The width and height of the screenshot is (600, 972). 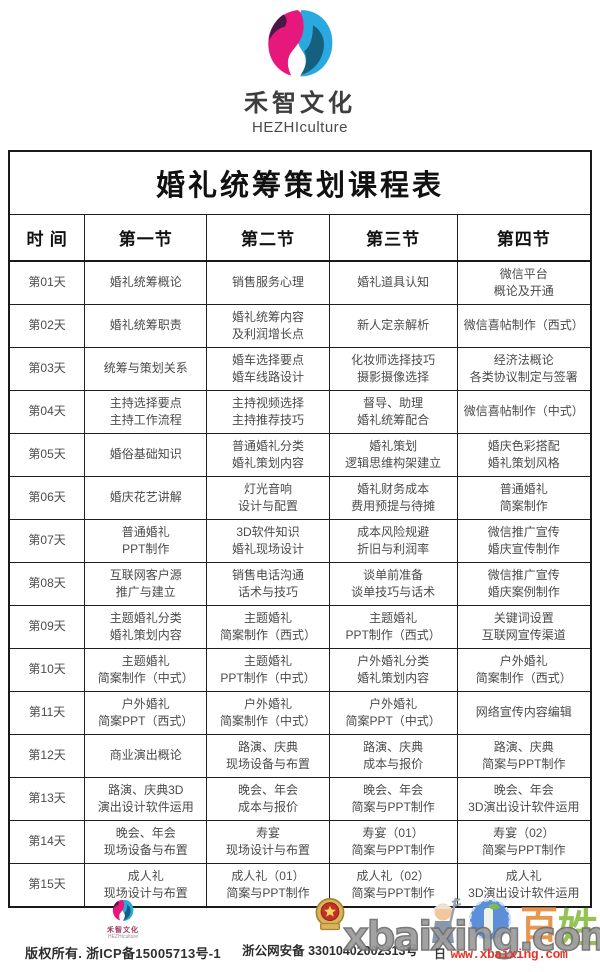 What do you see at coordinates (524, 455) in the screenshot?
I see `lesson-cell: 婚庆色彩搭配 婚礼策划风格` at bounding box center [524, 455].